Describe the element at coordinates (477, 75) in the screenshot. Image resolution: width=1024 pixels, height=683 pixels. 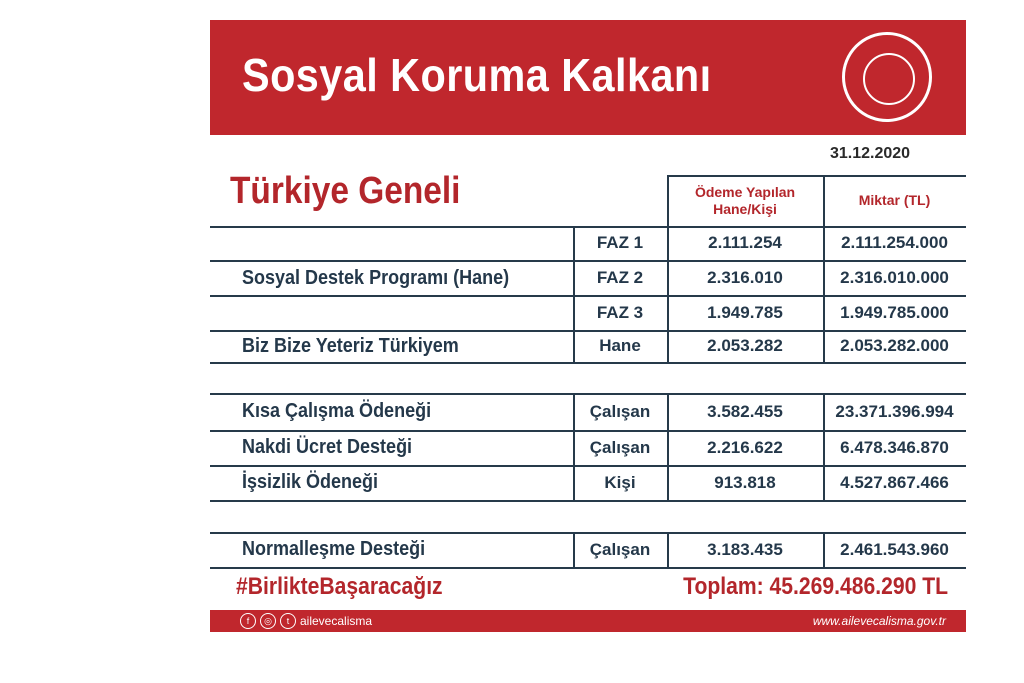
I see `page-title: Sosyal Koruma Kalkanı` at that location.